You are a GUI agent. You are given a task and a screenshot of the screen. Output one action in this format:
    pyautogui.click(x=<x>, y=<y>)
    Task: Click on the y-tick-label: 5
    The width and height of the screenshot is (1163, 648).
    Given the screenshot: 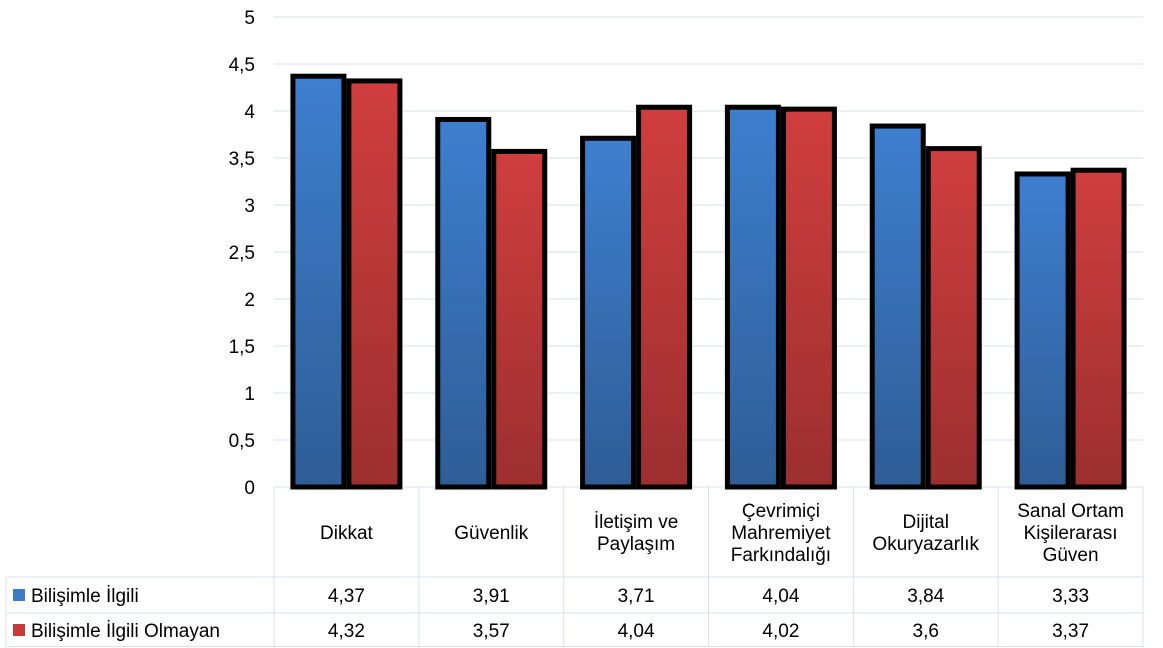 What is the action you would take?
    pyautogui.click(x=249, y=18)
    